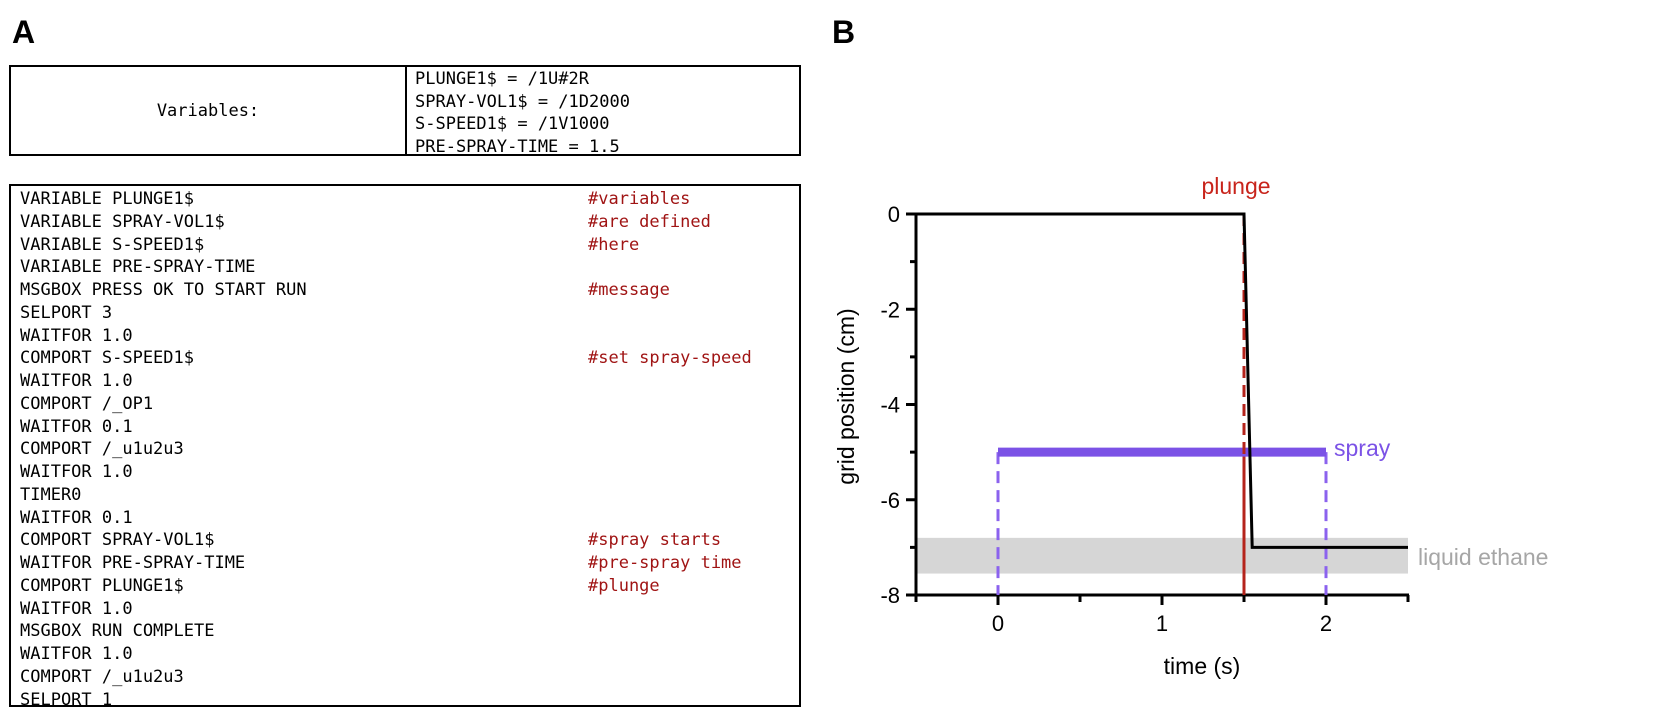 This screenshot has width=1654, height=720. Describe the element at coordinates (409, 290) in the screenshot. I see `script-row: MSGBOX PRESS OK TO START RUN #message` at that location.